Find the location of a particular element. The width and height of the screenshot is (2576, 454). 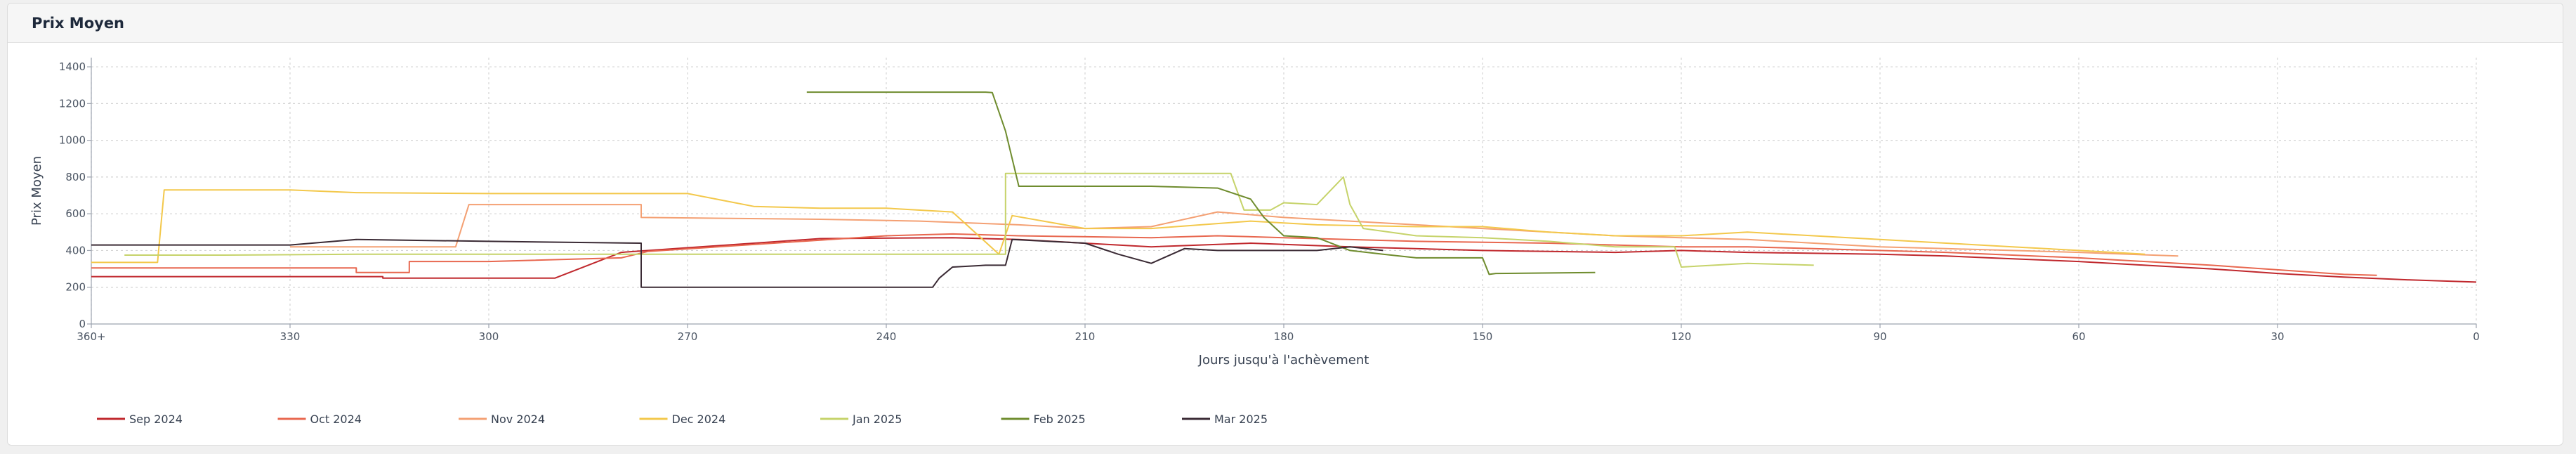

legend-label-dec-2024: Dec 2024 is located at coordinates (699, 419).